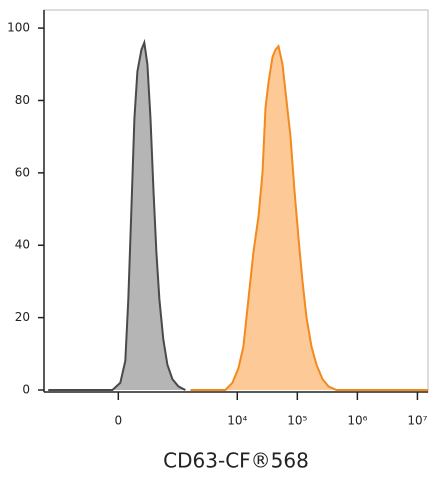 The width and height of the screenshot is (442, 477). What do you see at coordinates (357, 421) in the screenshot?
I see `x-tick-label: 10⁶` at bounding box center [357, 421].